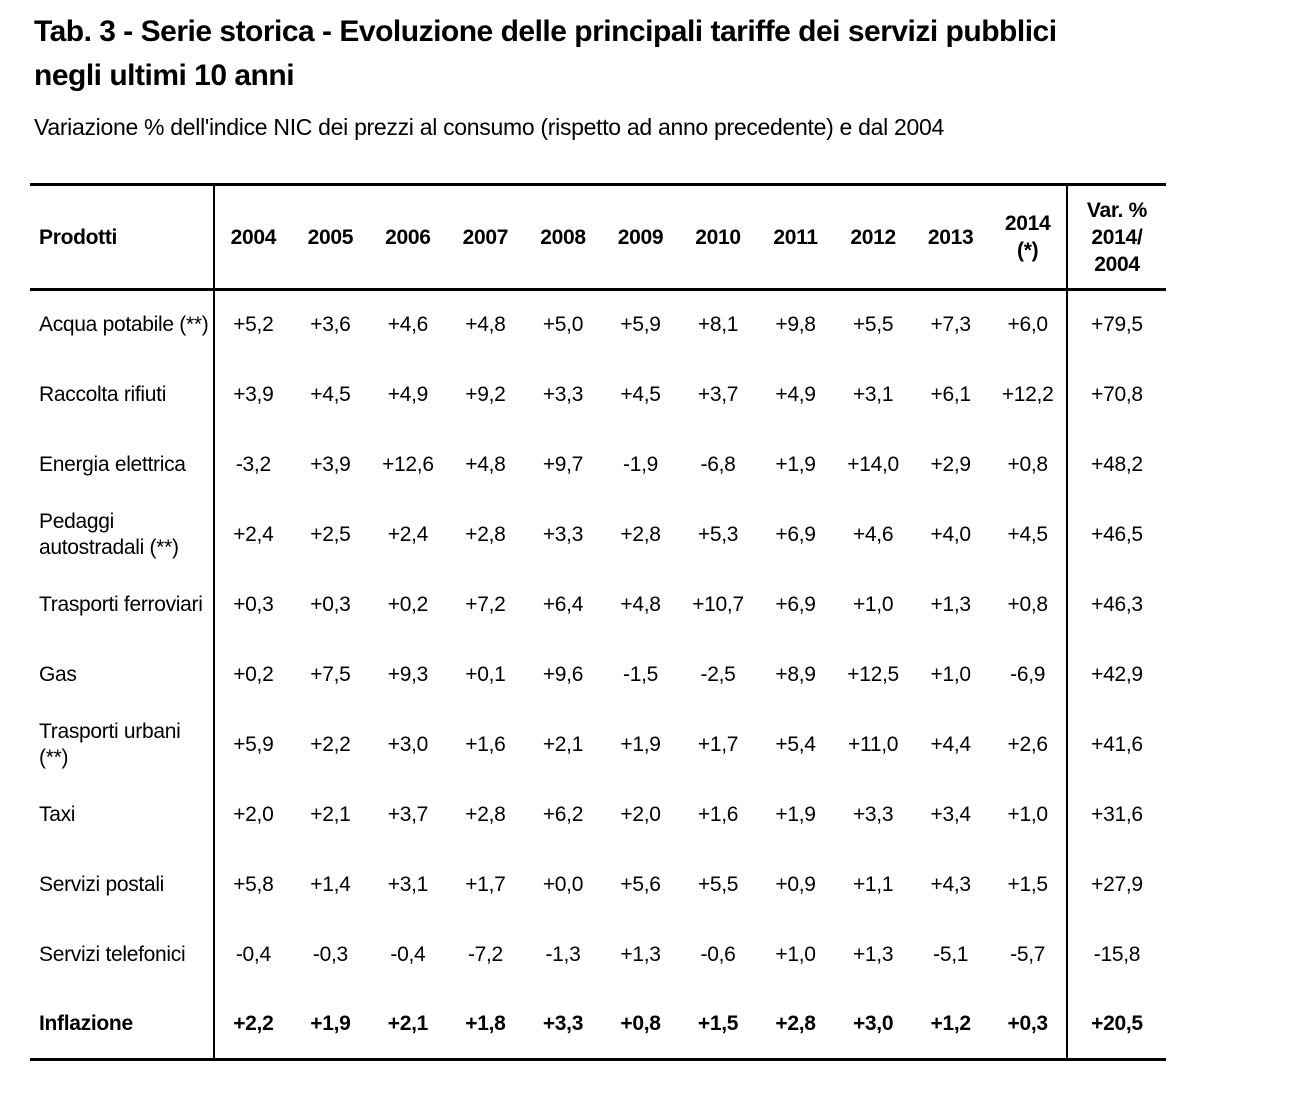 The width and height of the screenshot is (1304, 1102). Describe the element at coordinates (563, 604) in the screenshot. I see `year-value-cell: +6,4` at that location.